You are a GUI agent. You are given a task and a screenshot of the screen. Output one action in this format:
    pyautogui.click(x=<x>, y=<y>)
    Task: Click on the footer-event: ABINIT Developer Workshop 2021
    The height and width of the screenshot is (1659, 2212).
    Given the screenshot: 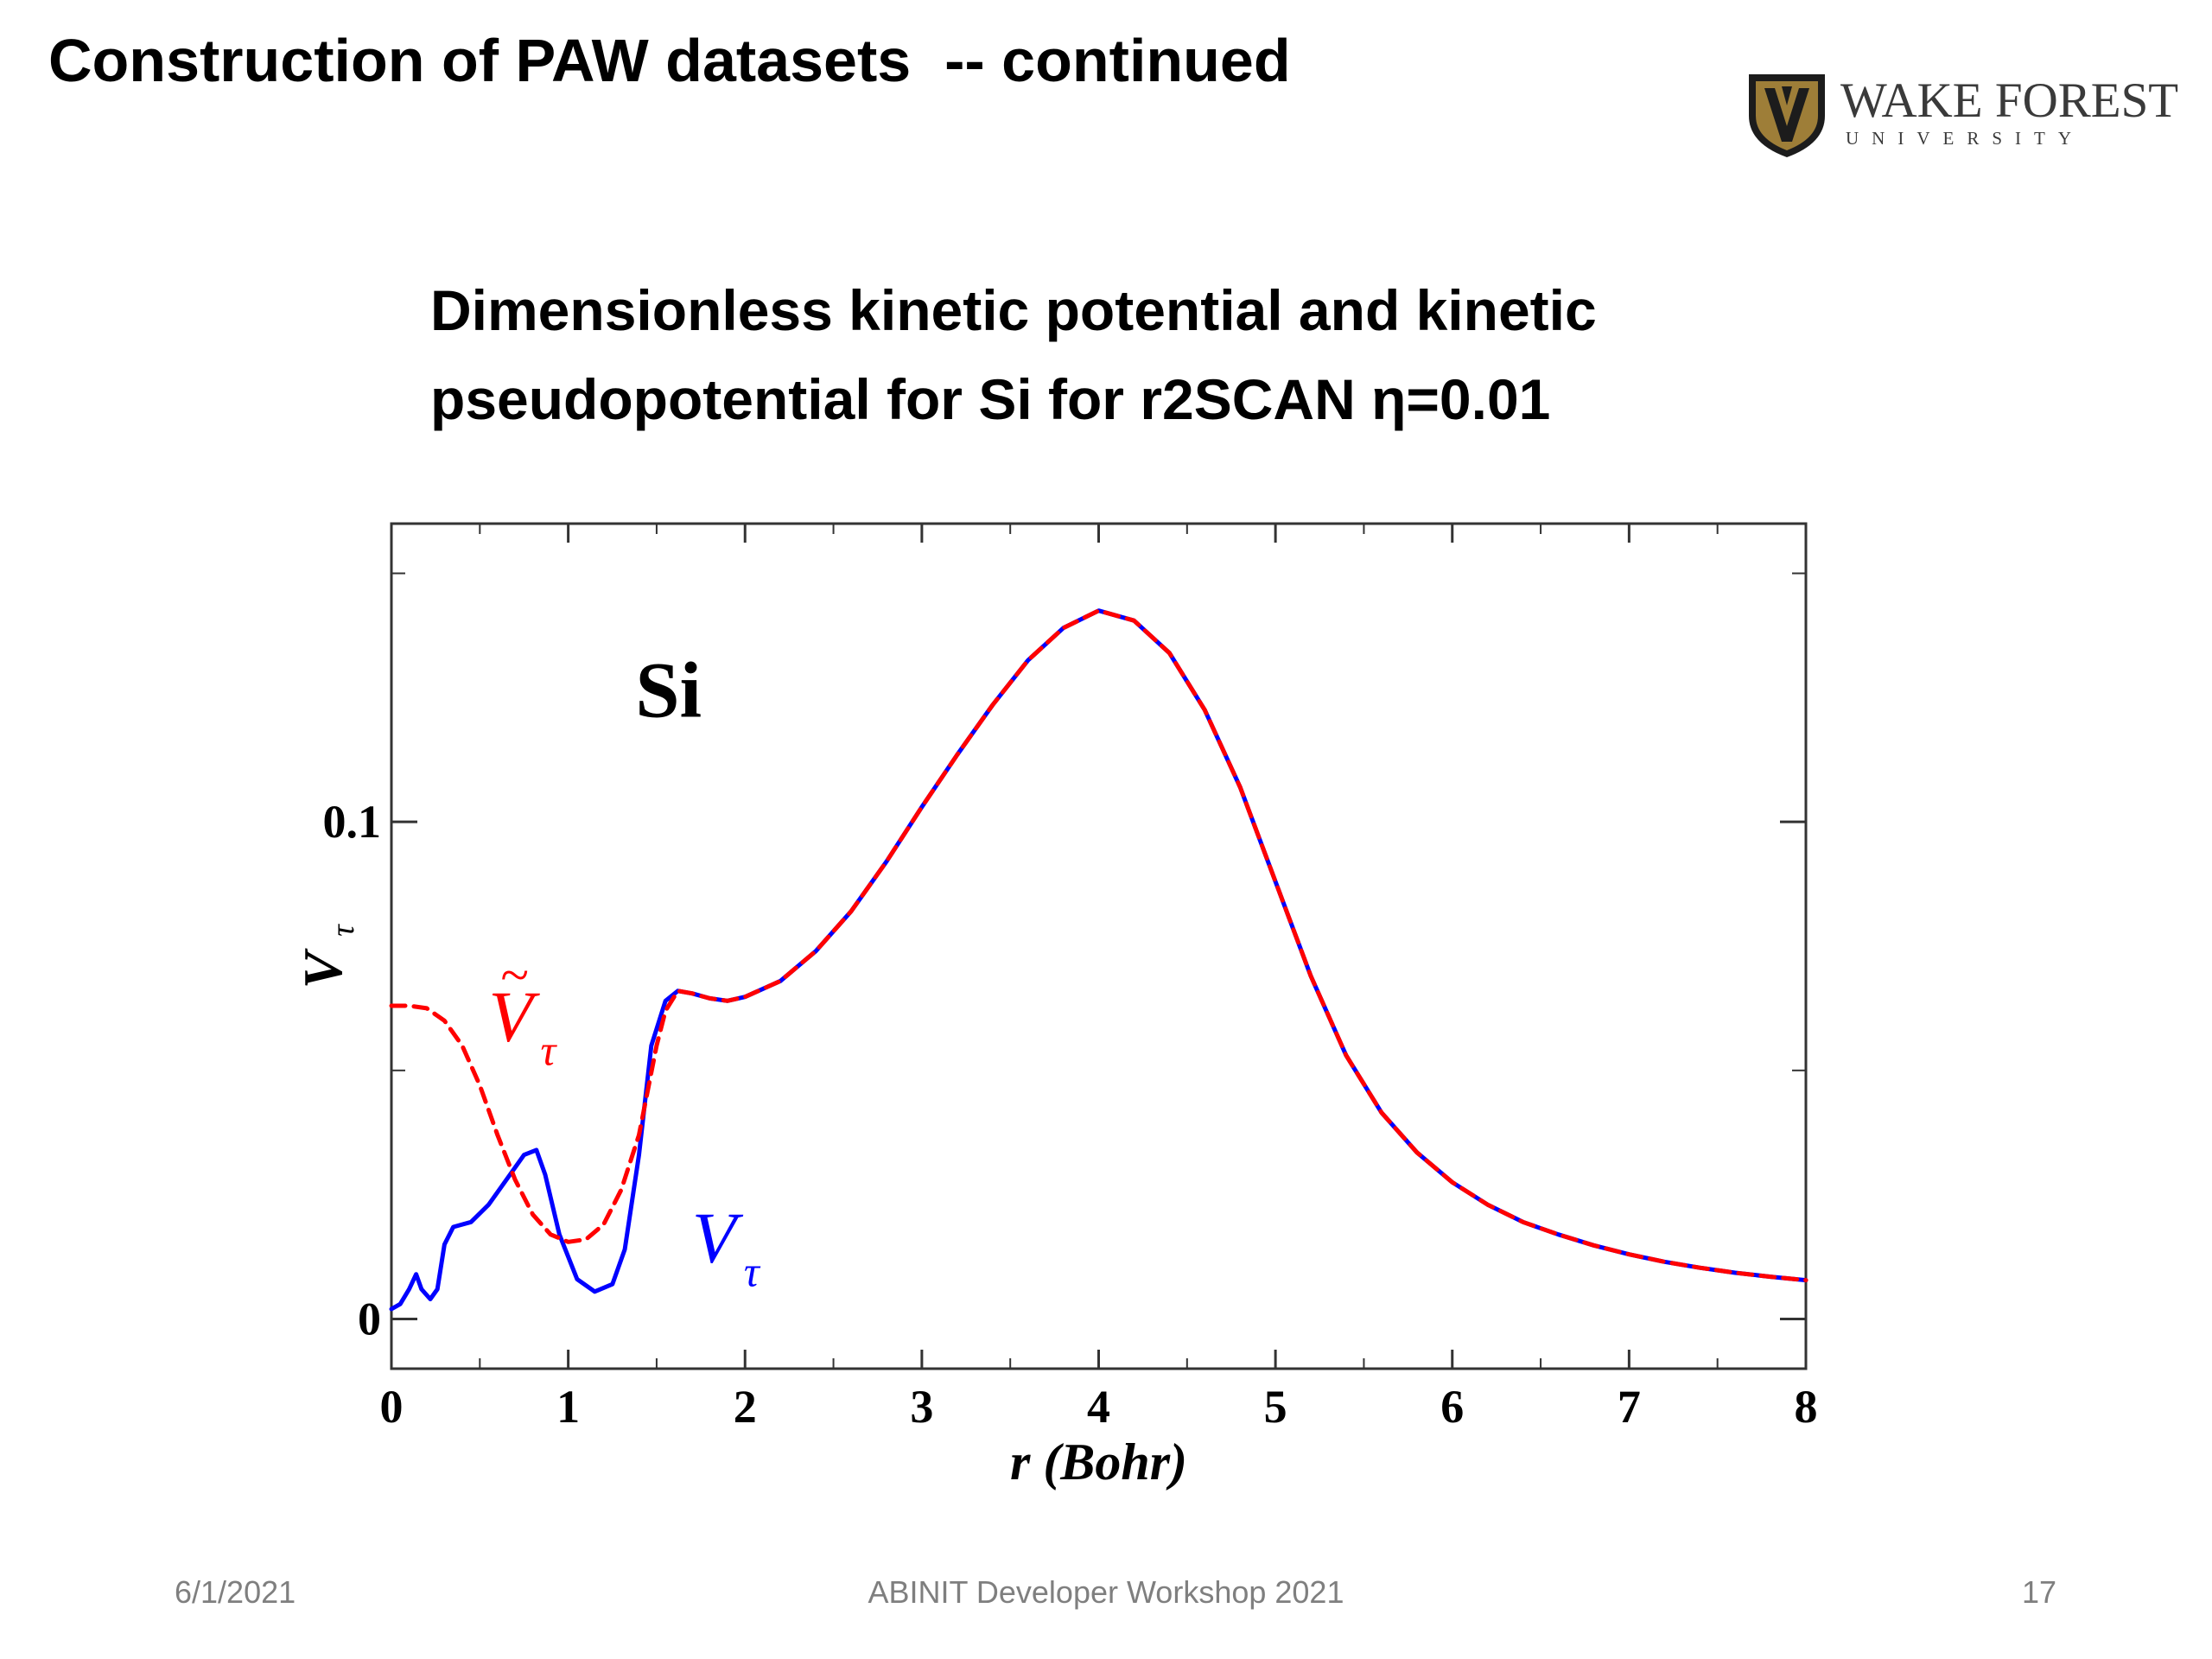 What is the action you would take?
    pyautogui.click(x=1106, y=1592)
    